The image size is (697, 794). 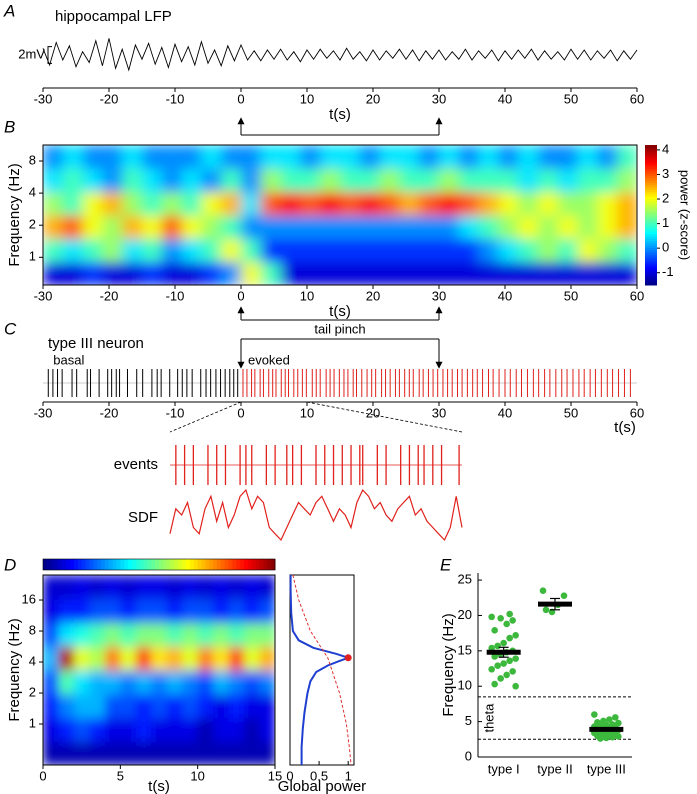 What do you see at coordinates (505, 98) in the screenshot?
I see `x-tick-label: 40` at bounding box center [505, 98].